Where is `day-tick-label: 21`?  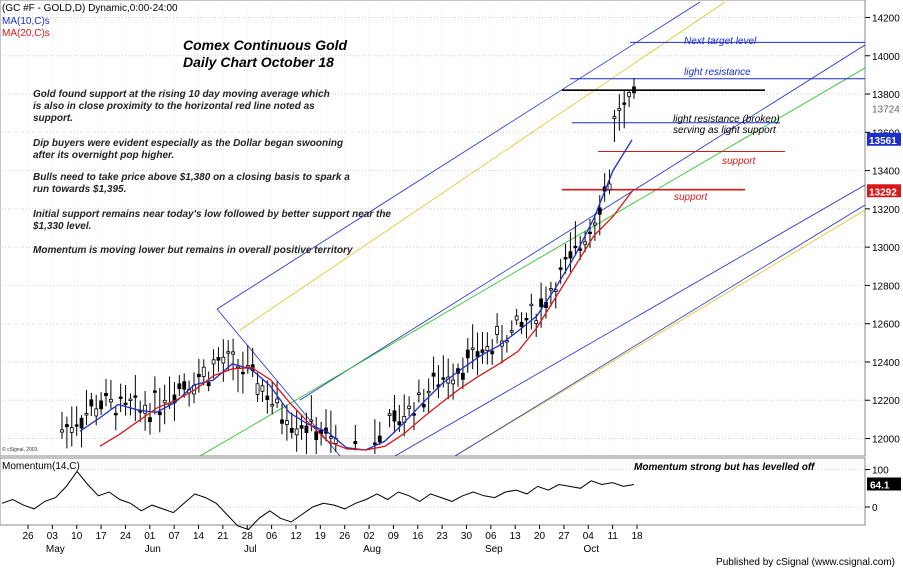
day-tick-label: 21 is located at coordinates (223, 536).